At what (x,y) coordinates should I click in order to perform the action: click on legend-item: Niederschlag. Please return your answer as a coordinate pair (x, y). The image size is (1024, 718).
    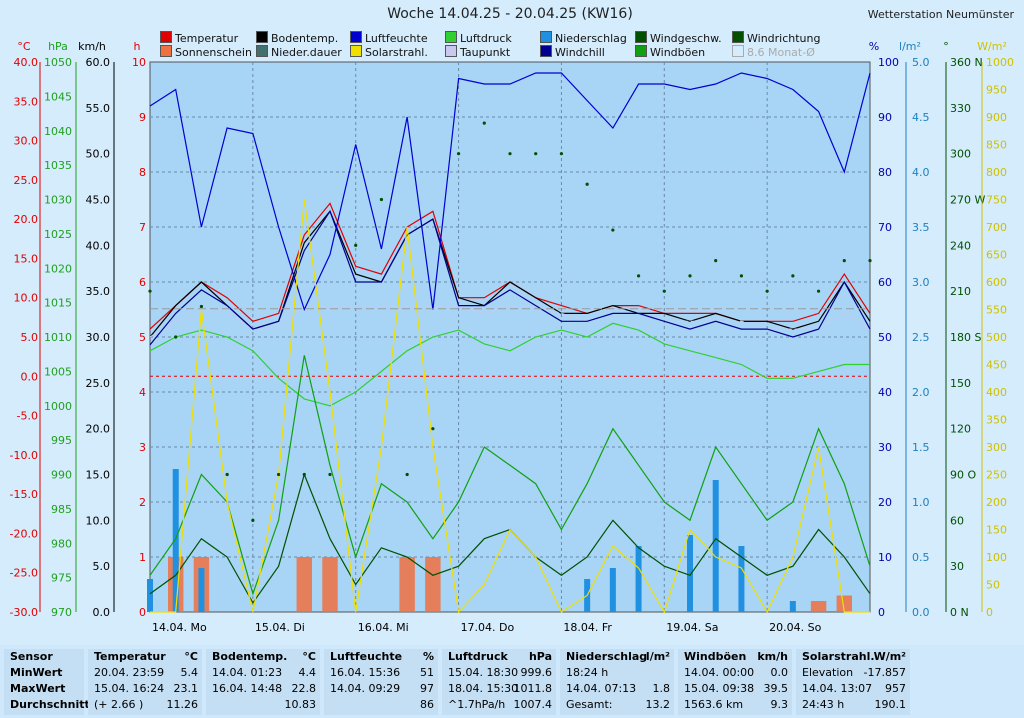
    Looking at the image, I should click on (583, 38).